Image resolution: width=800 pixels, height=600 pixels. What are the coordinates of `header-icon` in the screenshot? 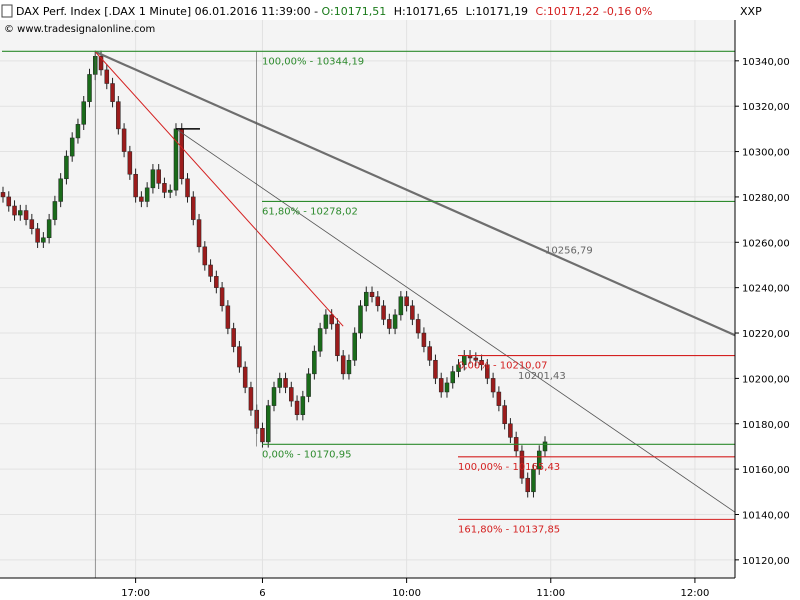 It's located at (7, 11).